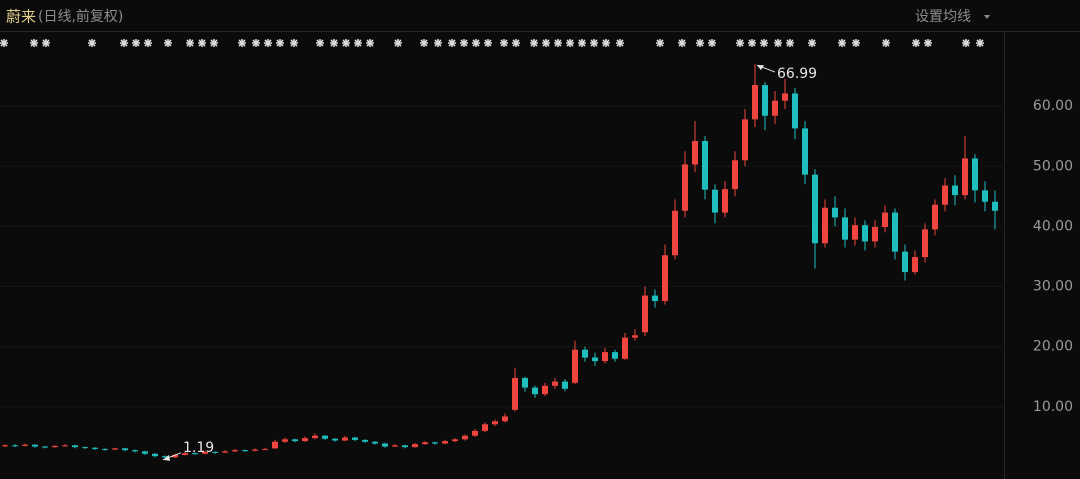 The image size is (1080, 479). What do you see at coordinates (1053, 287) in the screenshot?
I see `y-tick-label: 30.00` at bounding box center [1053, 287].